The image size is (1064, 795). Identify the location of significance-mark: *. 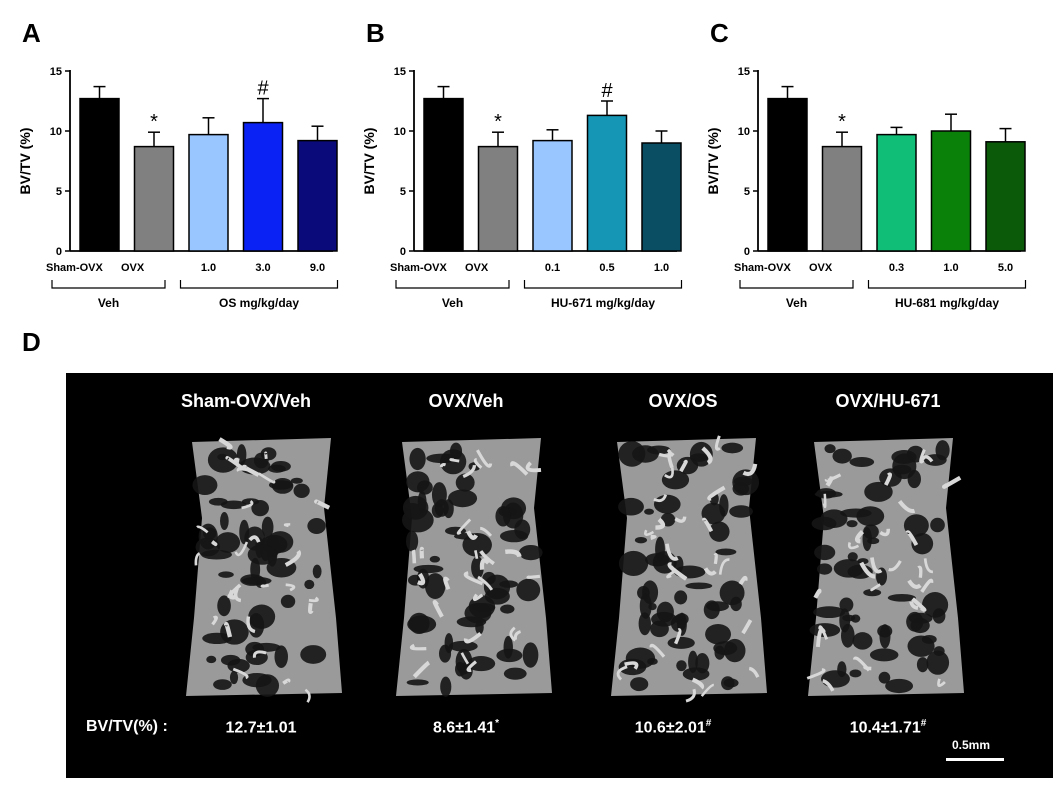
(154, 122).